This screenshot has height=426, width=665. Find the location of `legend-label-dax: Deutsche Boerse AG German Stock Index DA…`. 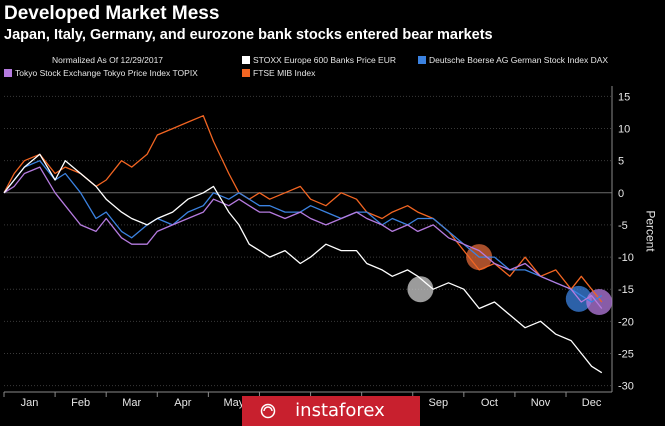

legend-label-dax: Deutsche Boerse AG German Stock Index DA… is located at coordinates (519, 60).